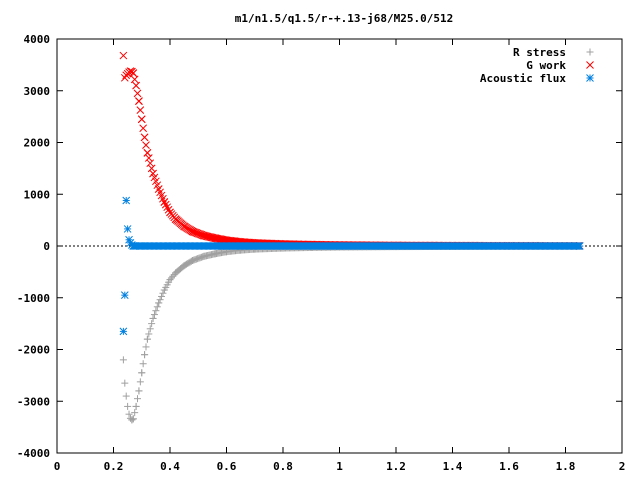  I want to click on y-tick-label: 2000, so click(37, 143).